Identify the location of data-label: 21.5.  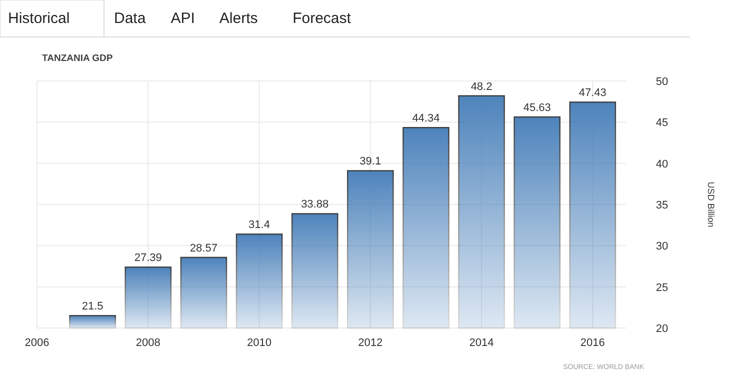
(93, 306).